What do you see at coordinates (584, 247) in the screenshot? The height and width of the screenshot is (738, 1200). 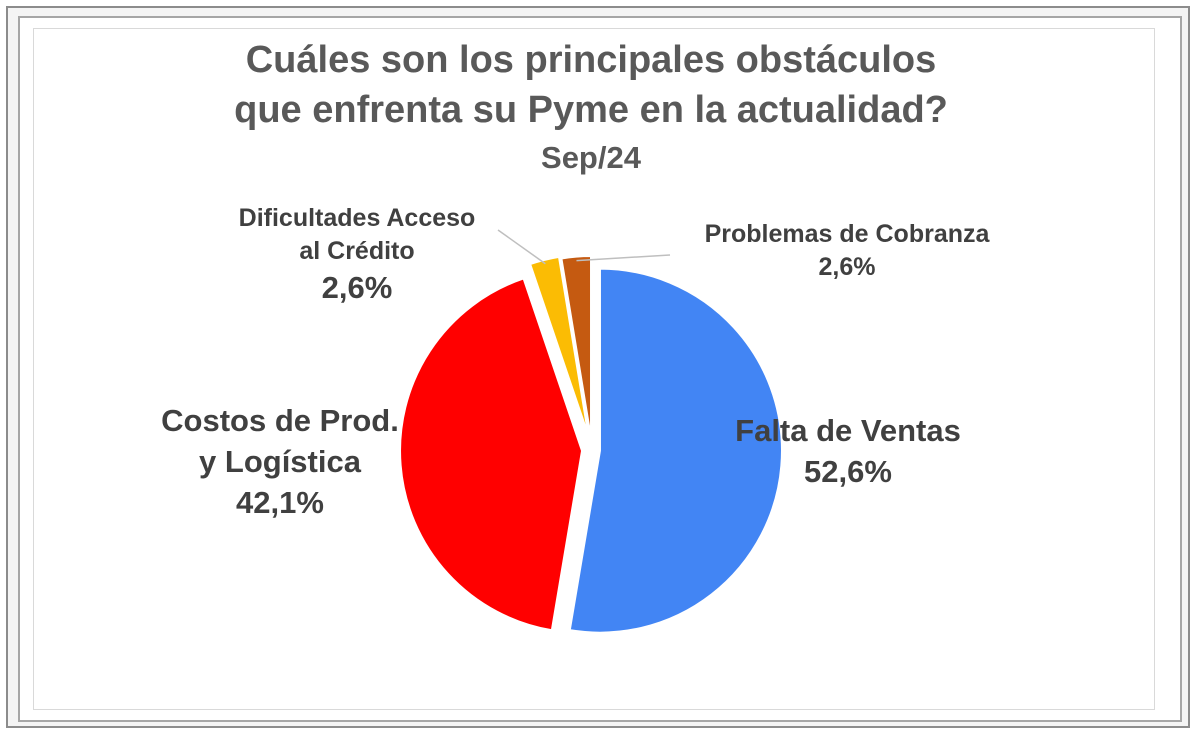 I see `leader-lines` at bounding box center [584, 247].